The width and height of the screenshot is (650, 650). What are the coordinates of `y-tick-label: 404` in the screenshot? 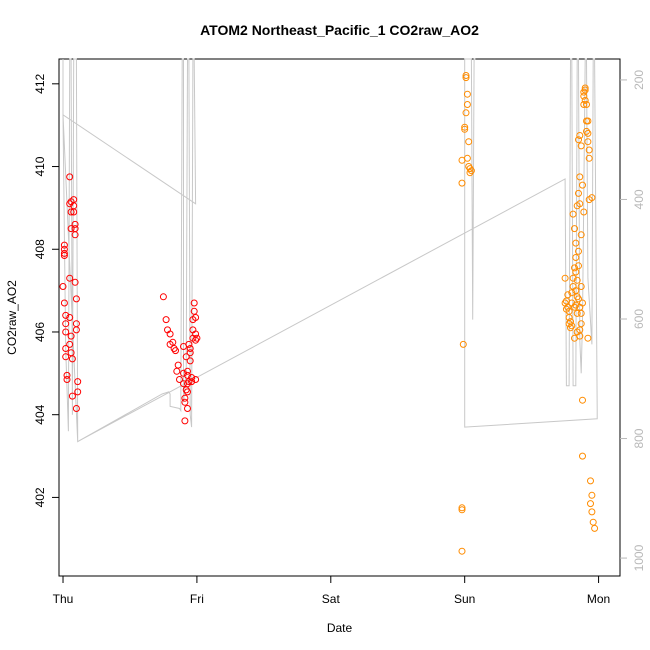 It's located at (40, 414).